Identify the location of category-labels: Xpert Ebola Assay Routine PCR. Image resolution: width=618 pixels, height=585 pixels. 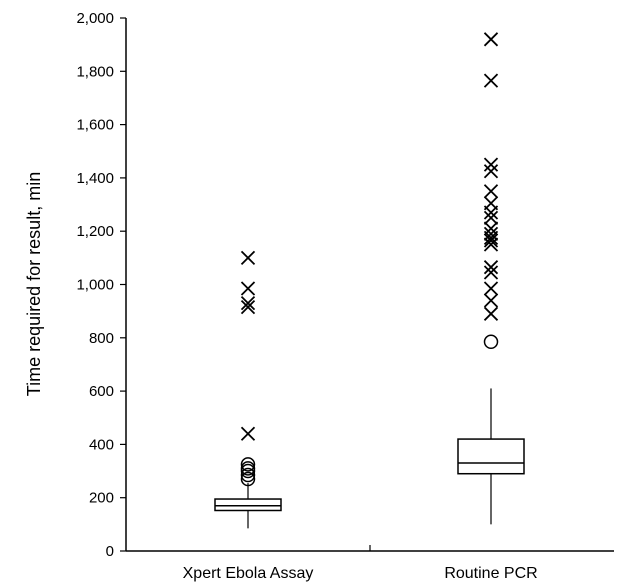
(360, 573).